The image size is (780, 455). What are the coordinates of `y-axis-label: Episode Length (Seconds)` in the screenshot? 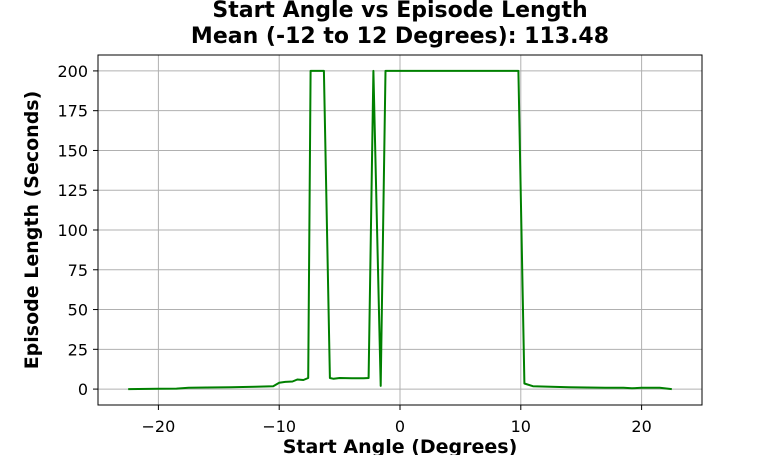 It's located at (32, 230).